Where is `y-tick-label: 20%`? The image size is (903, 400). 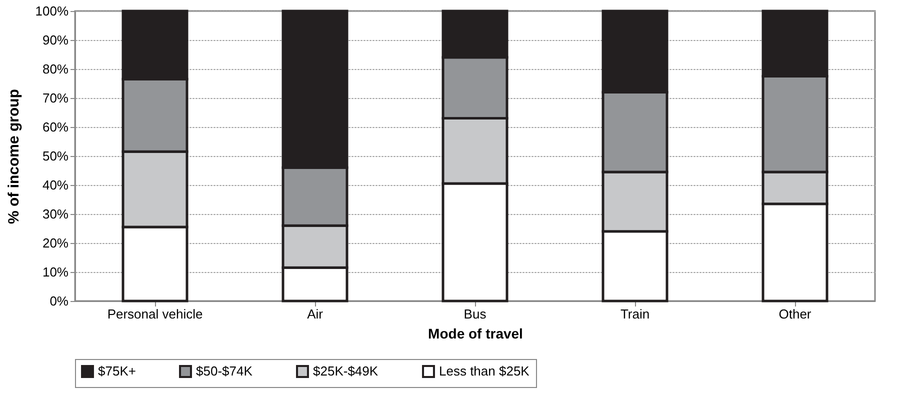 y-tick-label: 20% is located at coordinates (55, 243).